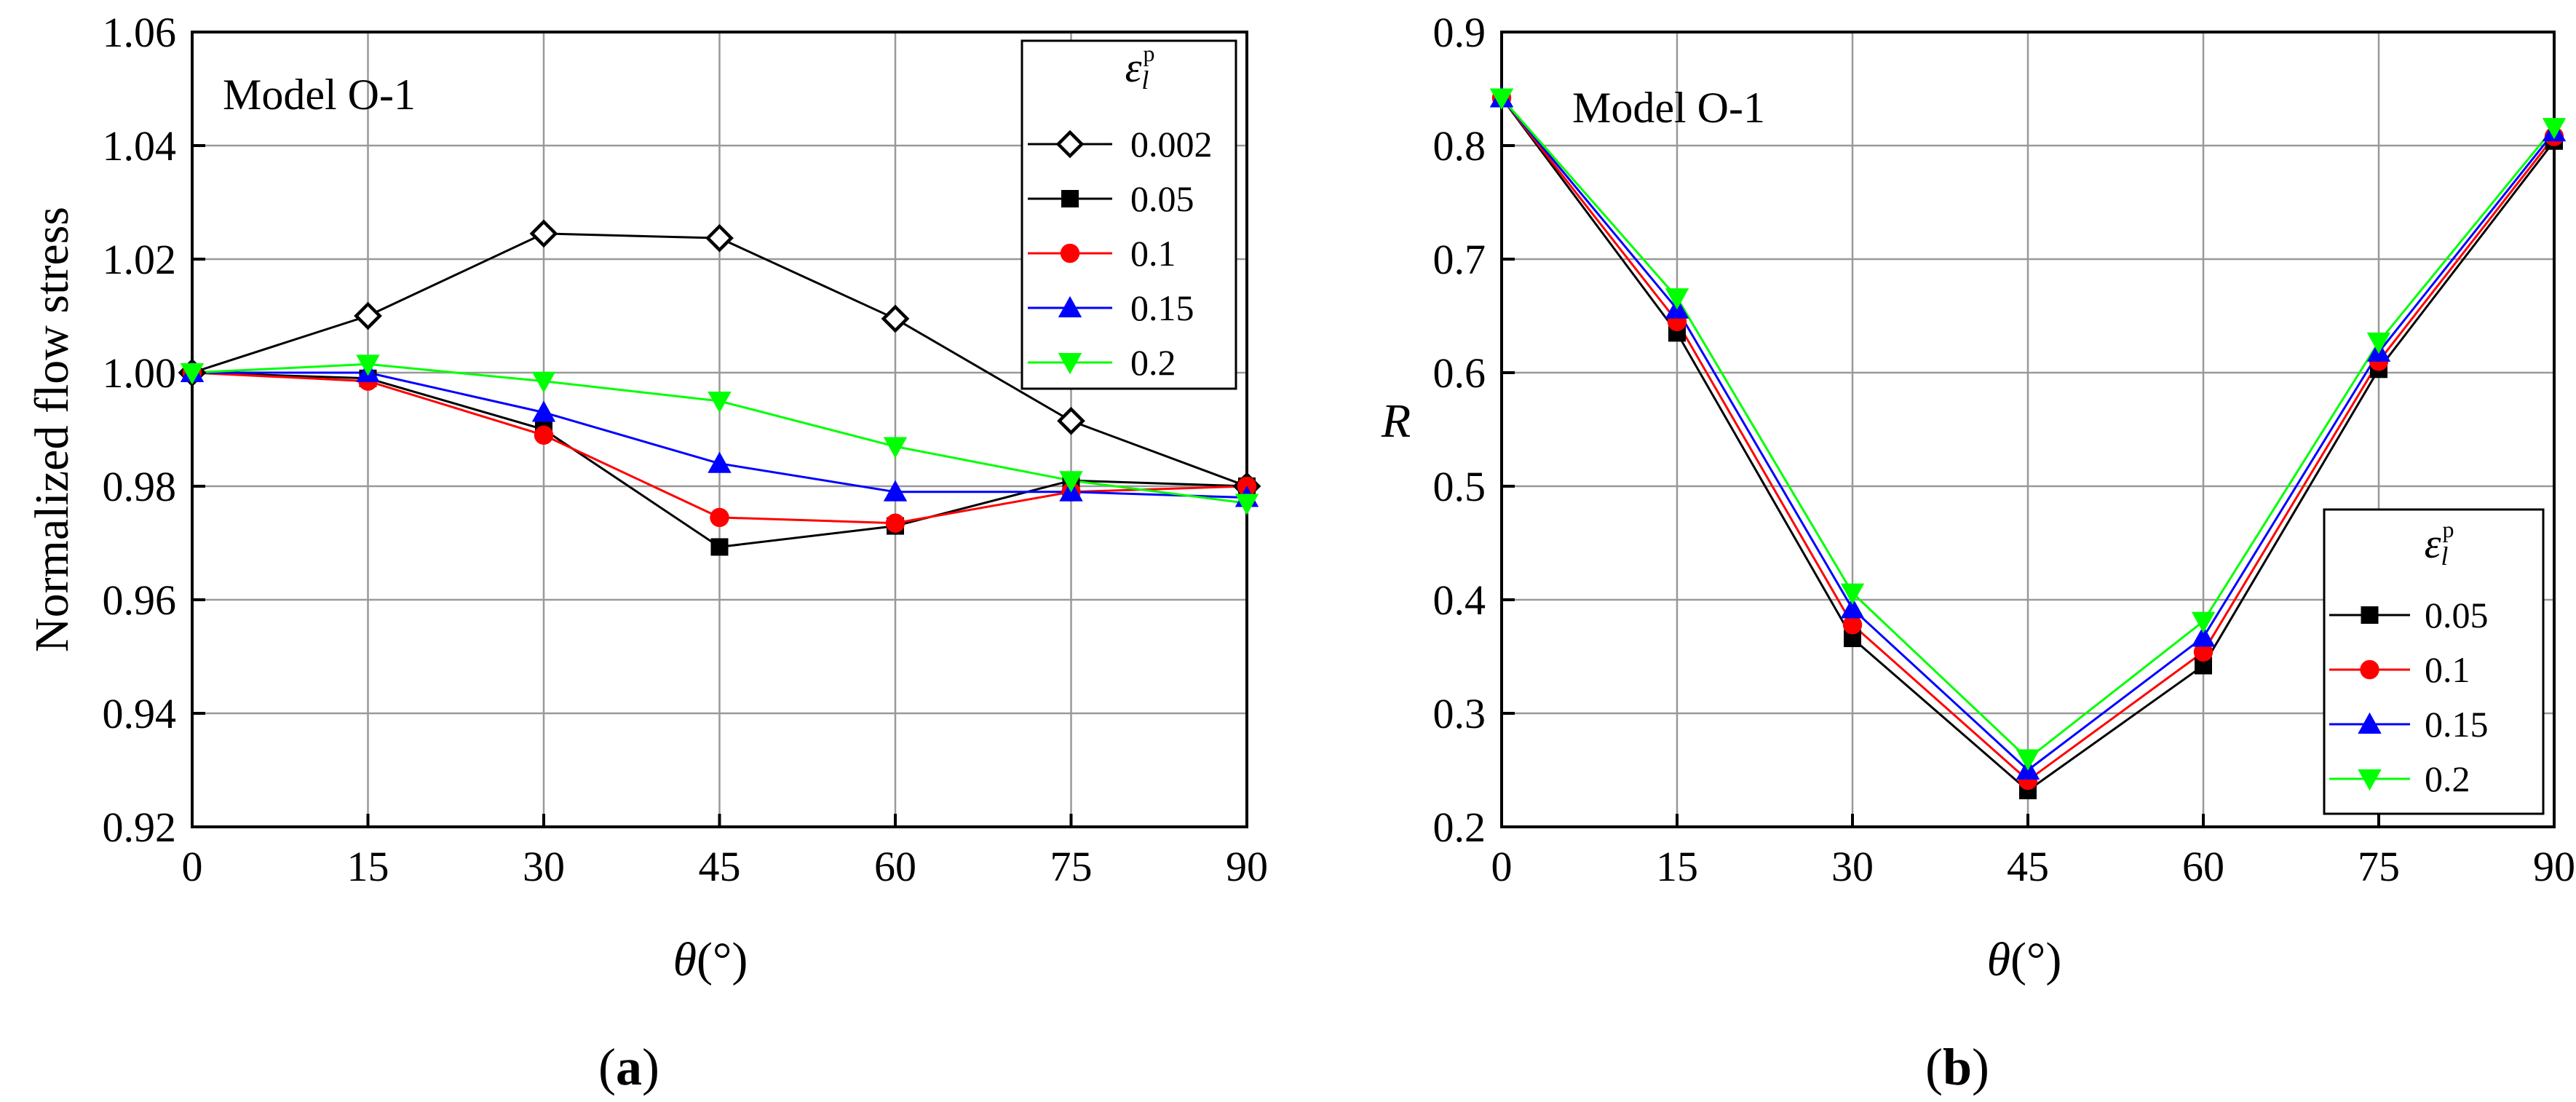 The width and height of the screenshot is (2576, 1102). I want to click on y-tick-label: 0.92, so click(140, 827).